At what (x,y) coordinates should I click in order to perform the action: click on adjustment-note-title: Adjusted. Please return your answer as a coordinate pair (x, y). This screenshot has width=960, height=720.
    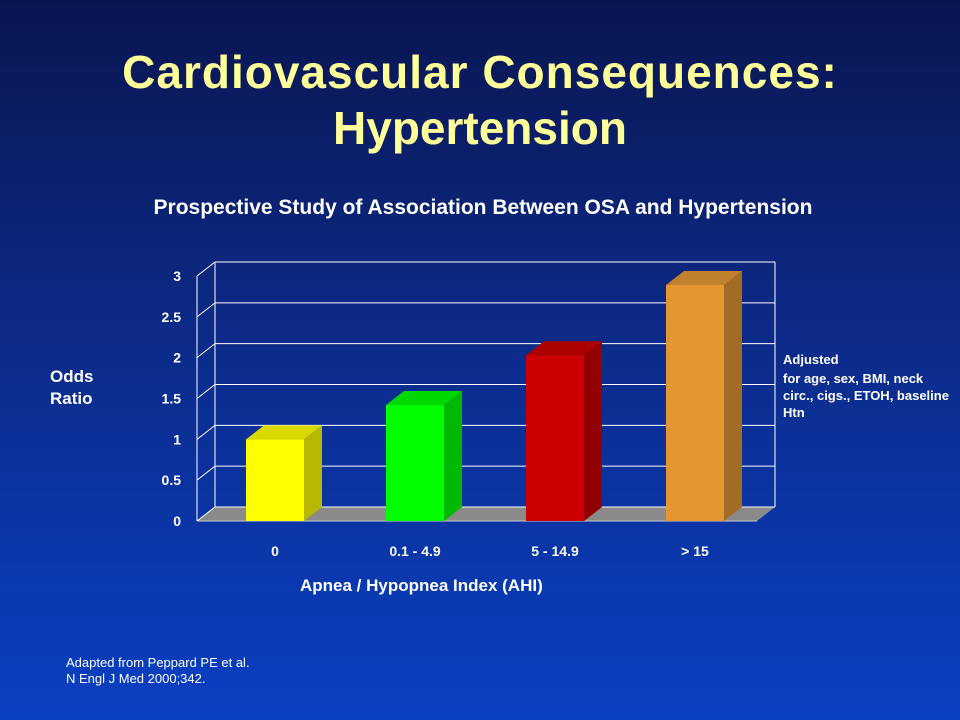
    Looking at the image, I should click on (811, 359).